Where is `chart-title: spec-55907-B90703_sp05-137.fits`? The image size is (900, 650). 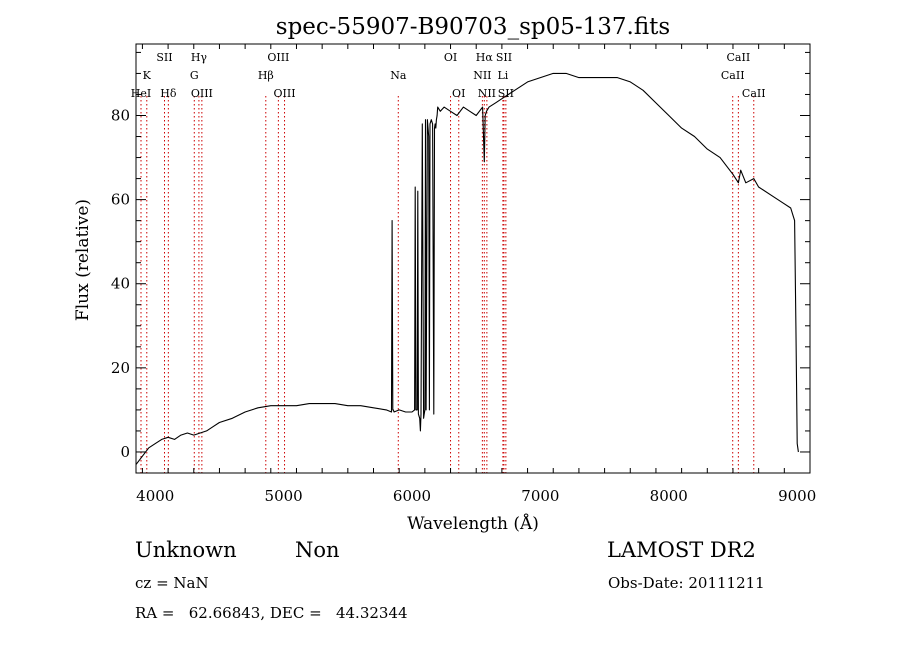
chart-title: spec-55907-B90703_sp05-137.fits is located at coordinates (473, 27).